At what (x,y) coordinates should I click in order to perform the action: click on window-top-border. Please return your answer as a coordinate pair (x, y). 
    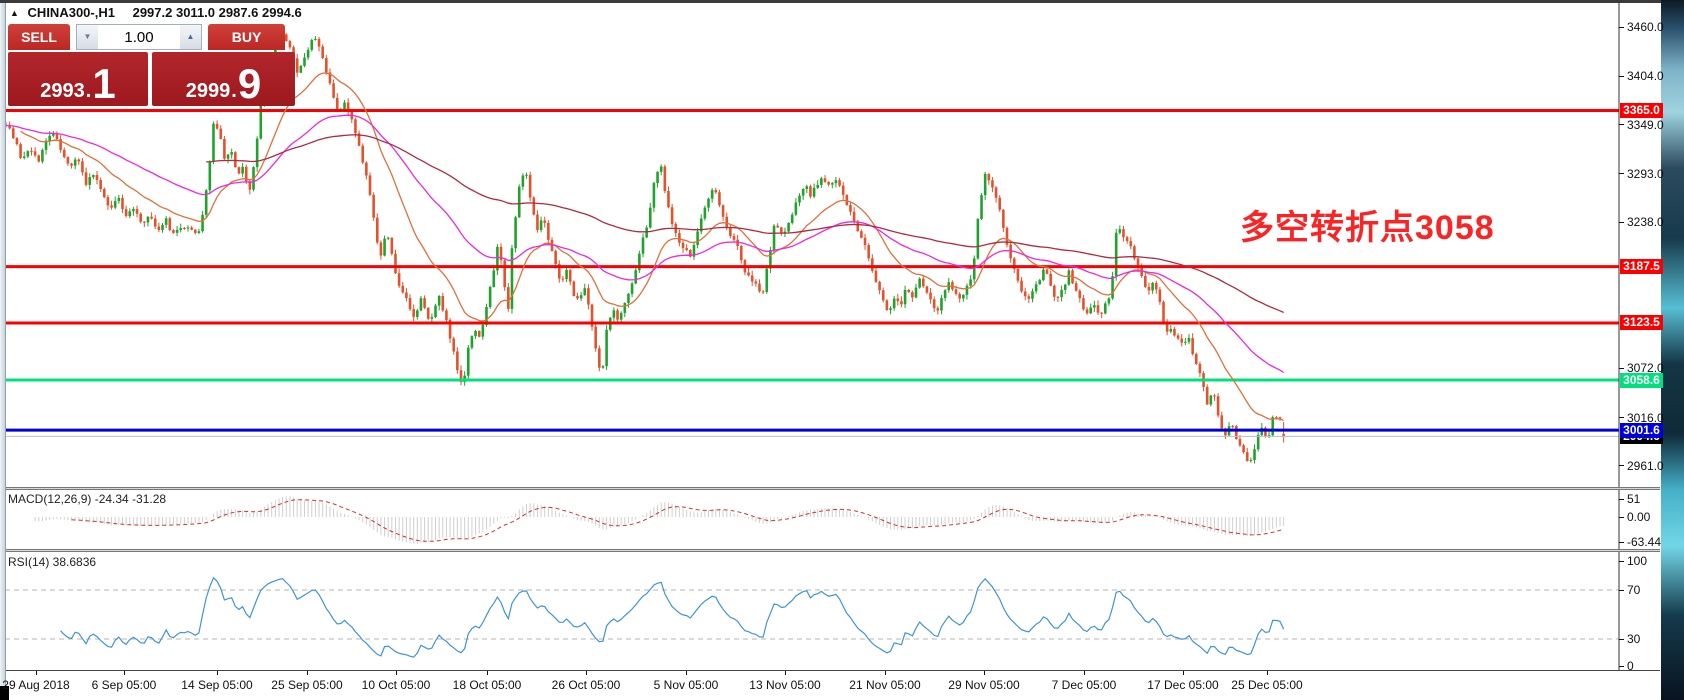
    Looking at the image, I should click on (842, 1).